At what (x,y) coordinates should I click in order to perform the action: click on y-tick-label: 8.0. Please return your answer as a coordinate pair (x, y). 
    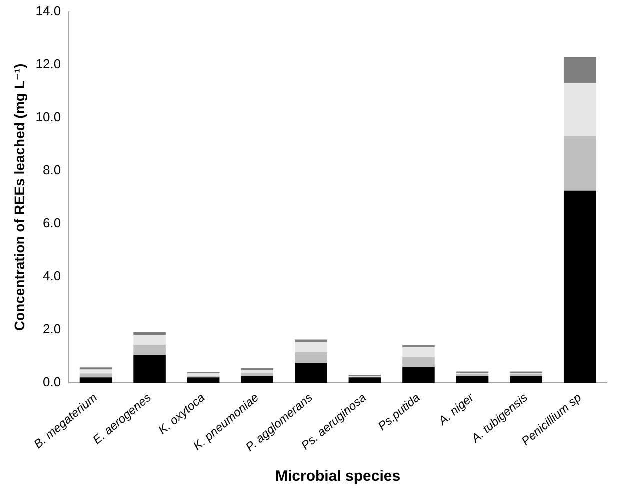
    Looking at the image, I should click on (52, 170).